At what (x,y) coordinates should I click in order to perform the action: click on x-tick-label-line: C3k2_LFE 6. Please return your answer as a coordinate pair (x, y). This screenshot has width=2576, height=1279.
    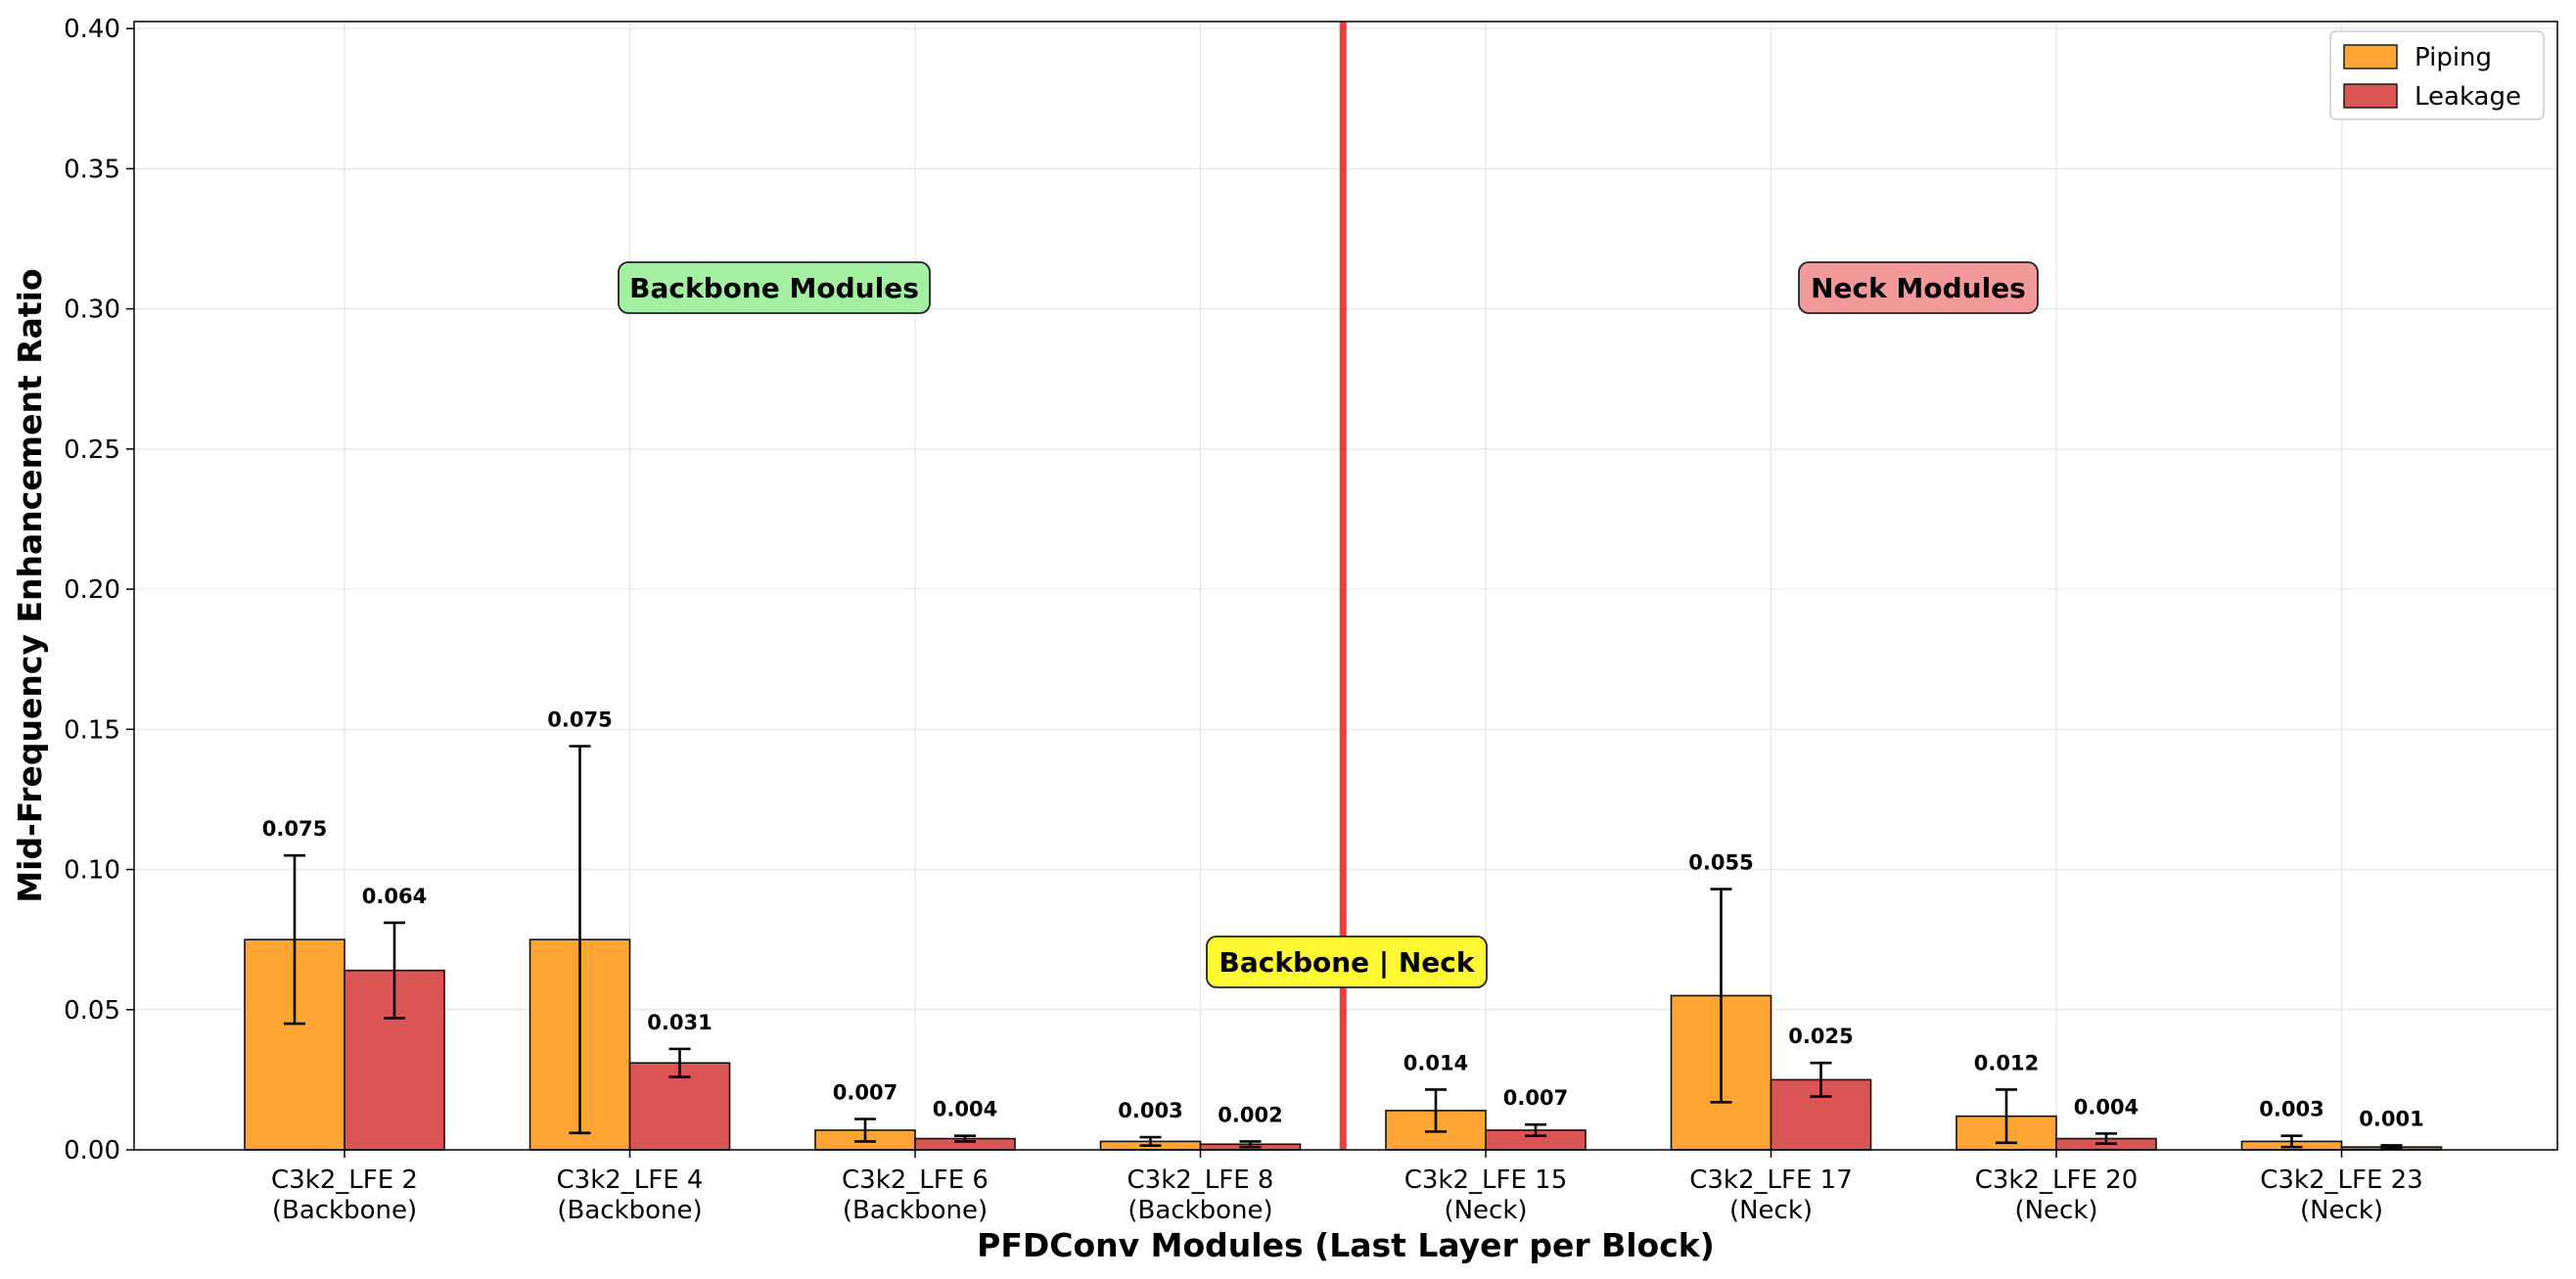
    Looking at the image, I should click on (916, 1180).